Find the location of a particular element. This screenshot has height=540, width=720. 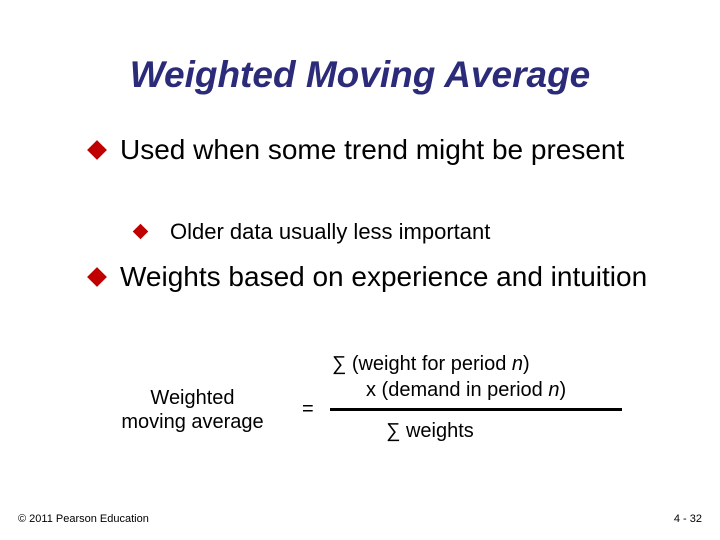

sub-bullet-text: Older data usually less important is located at coordinates (330, 231).